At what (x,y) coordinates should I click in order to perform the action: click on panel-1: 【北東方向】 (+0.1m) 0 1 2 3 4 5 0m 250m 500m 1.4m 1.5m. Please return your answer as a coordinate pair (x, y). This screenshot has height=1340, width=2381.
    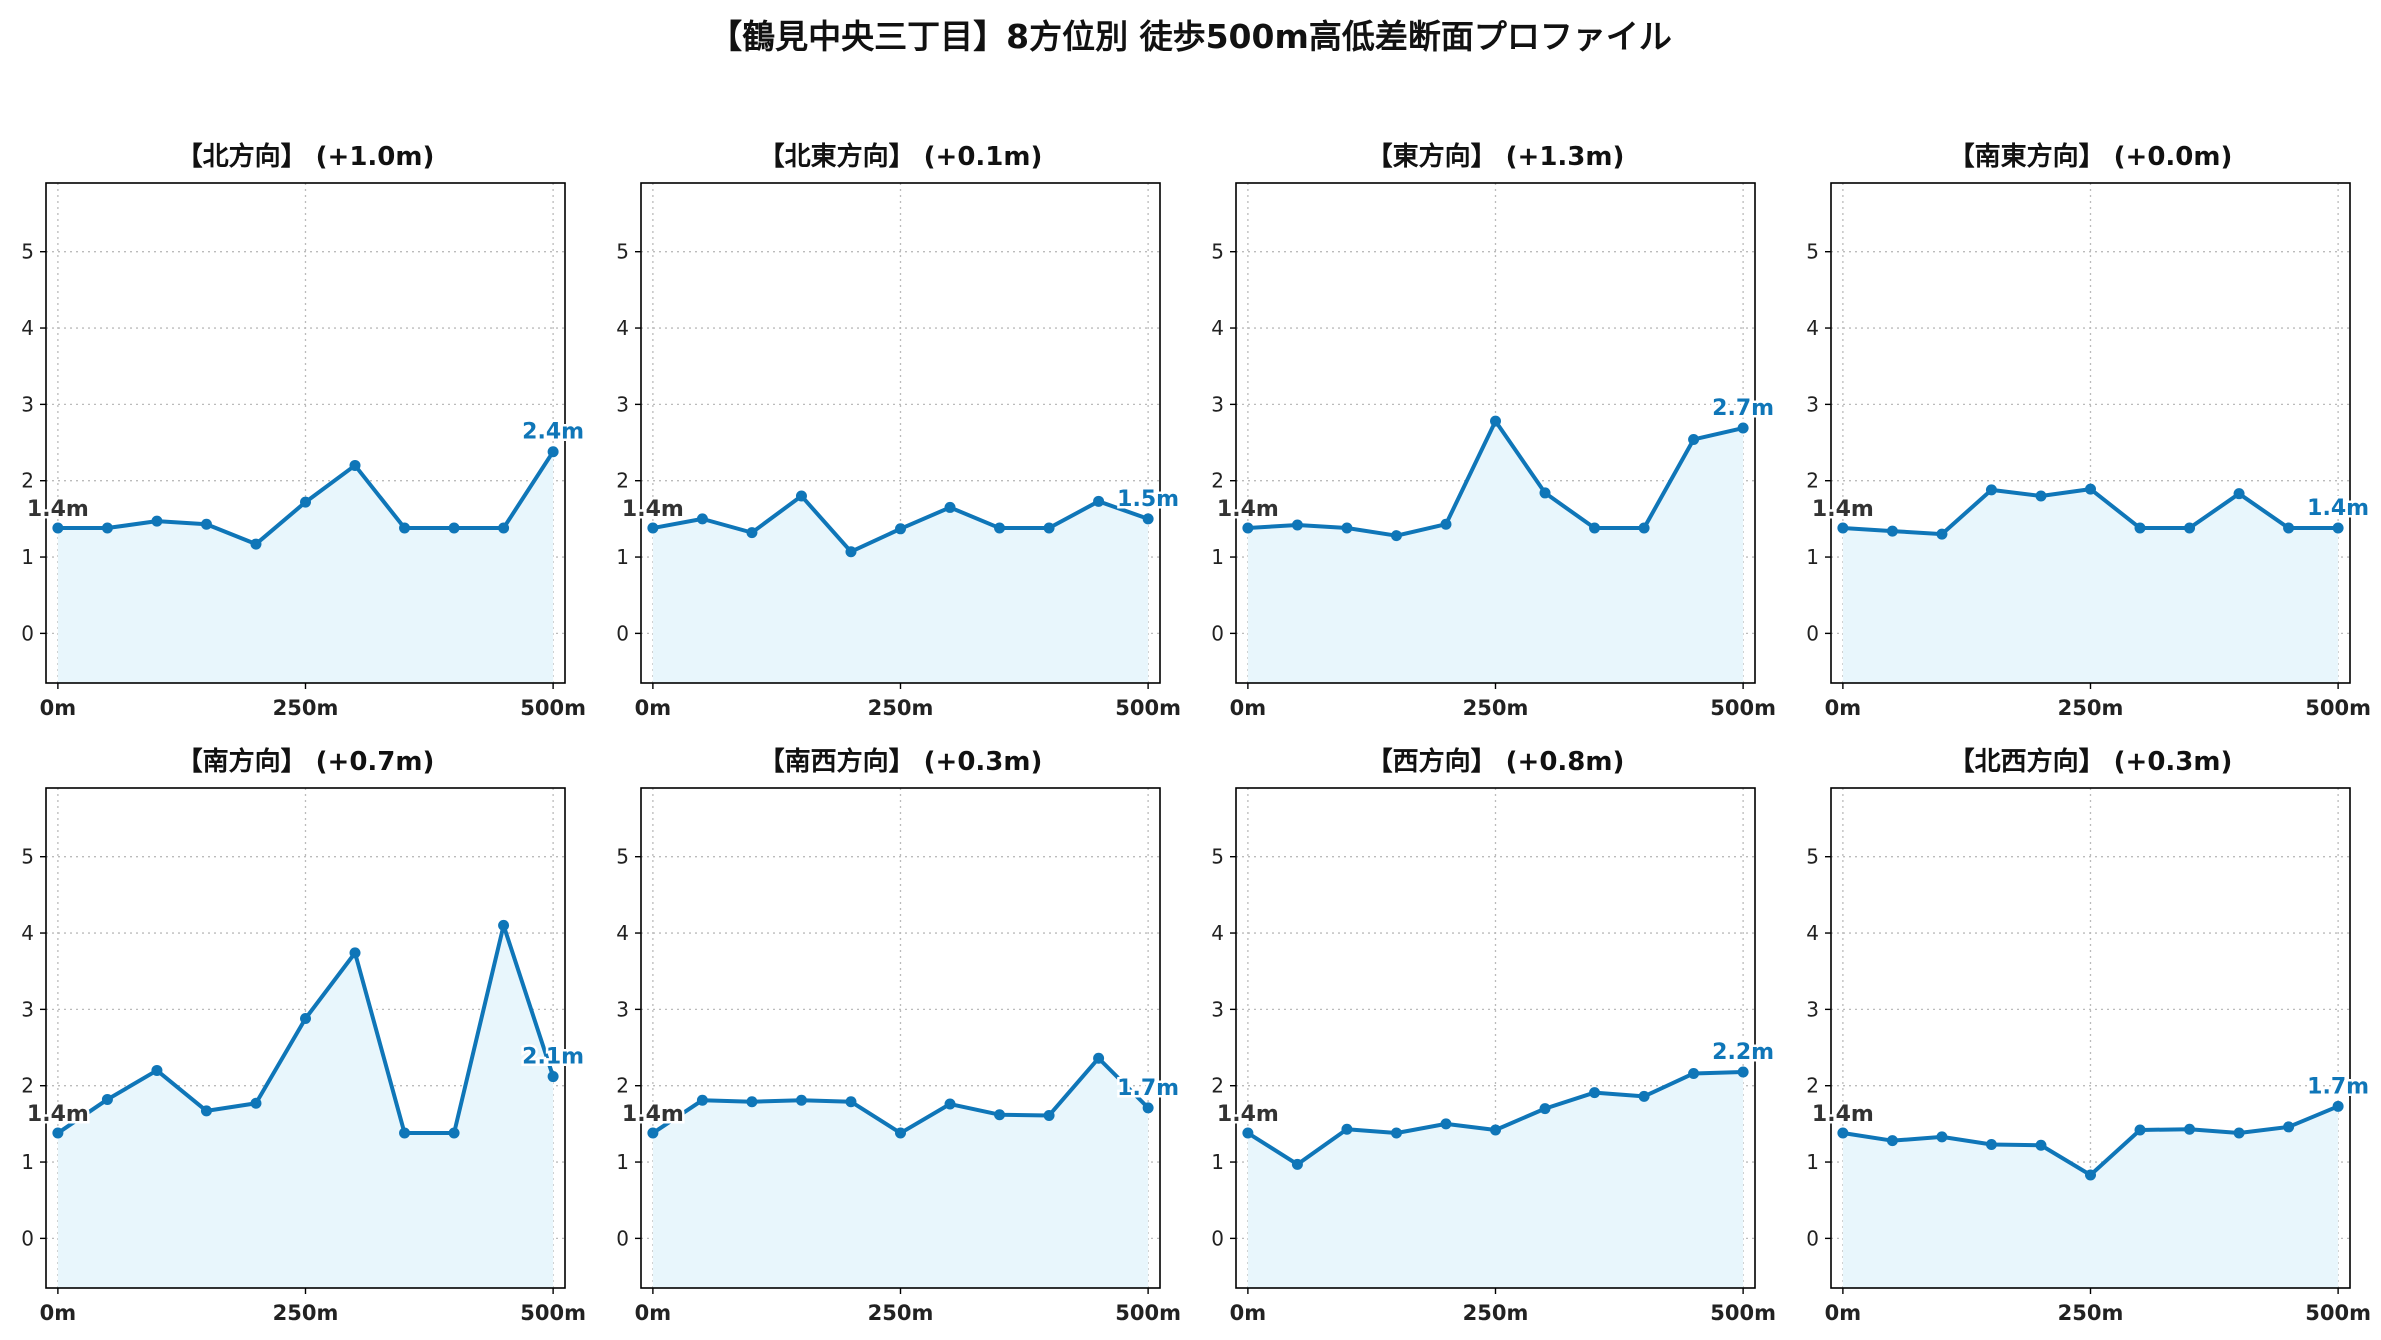
    Looking at the image, I should click on (898, 430).